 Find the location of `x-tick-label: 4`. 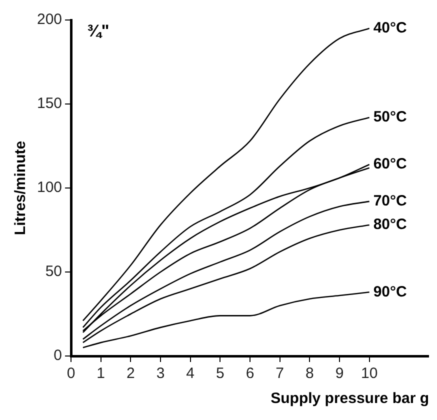

x-tick-label: 4 is located at coordinates (190, 373).